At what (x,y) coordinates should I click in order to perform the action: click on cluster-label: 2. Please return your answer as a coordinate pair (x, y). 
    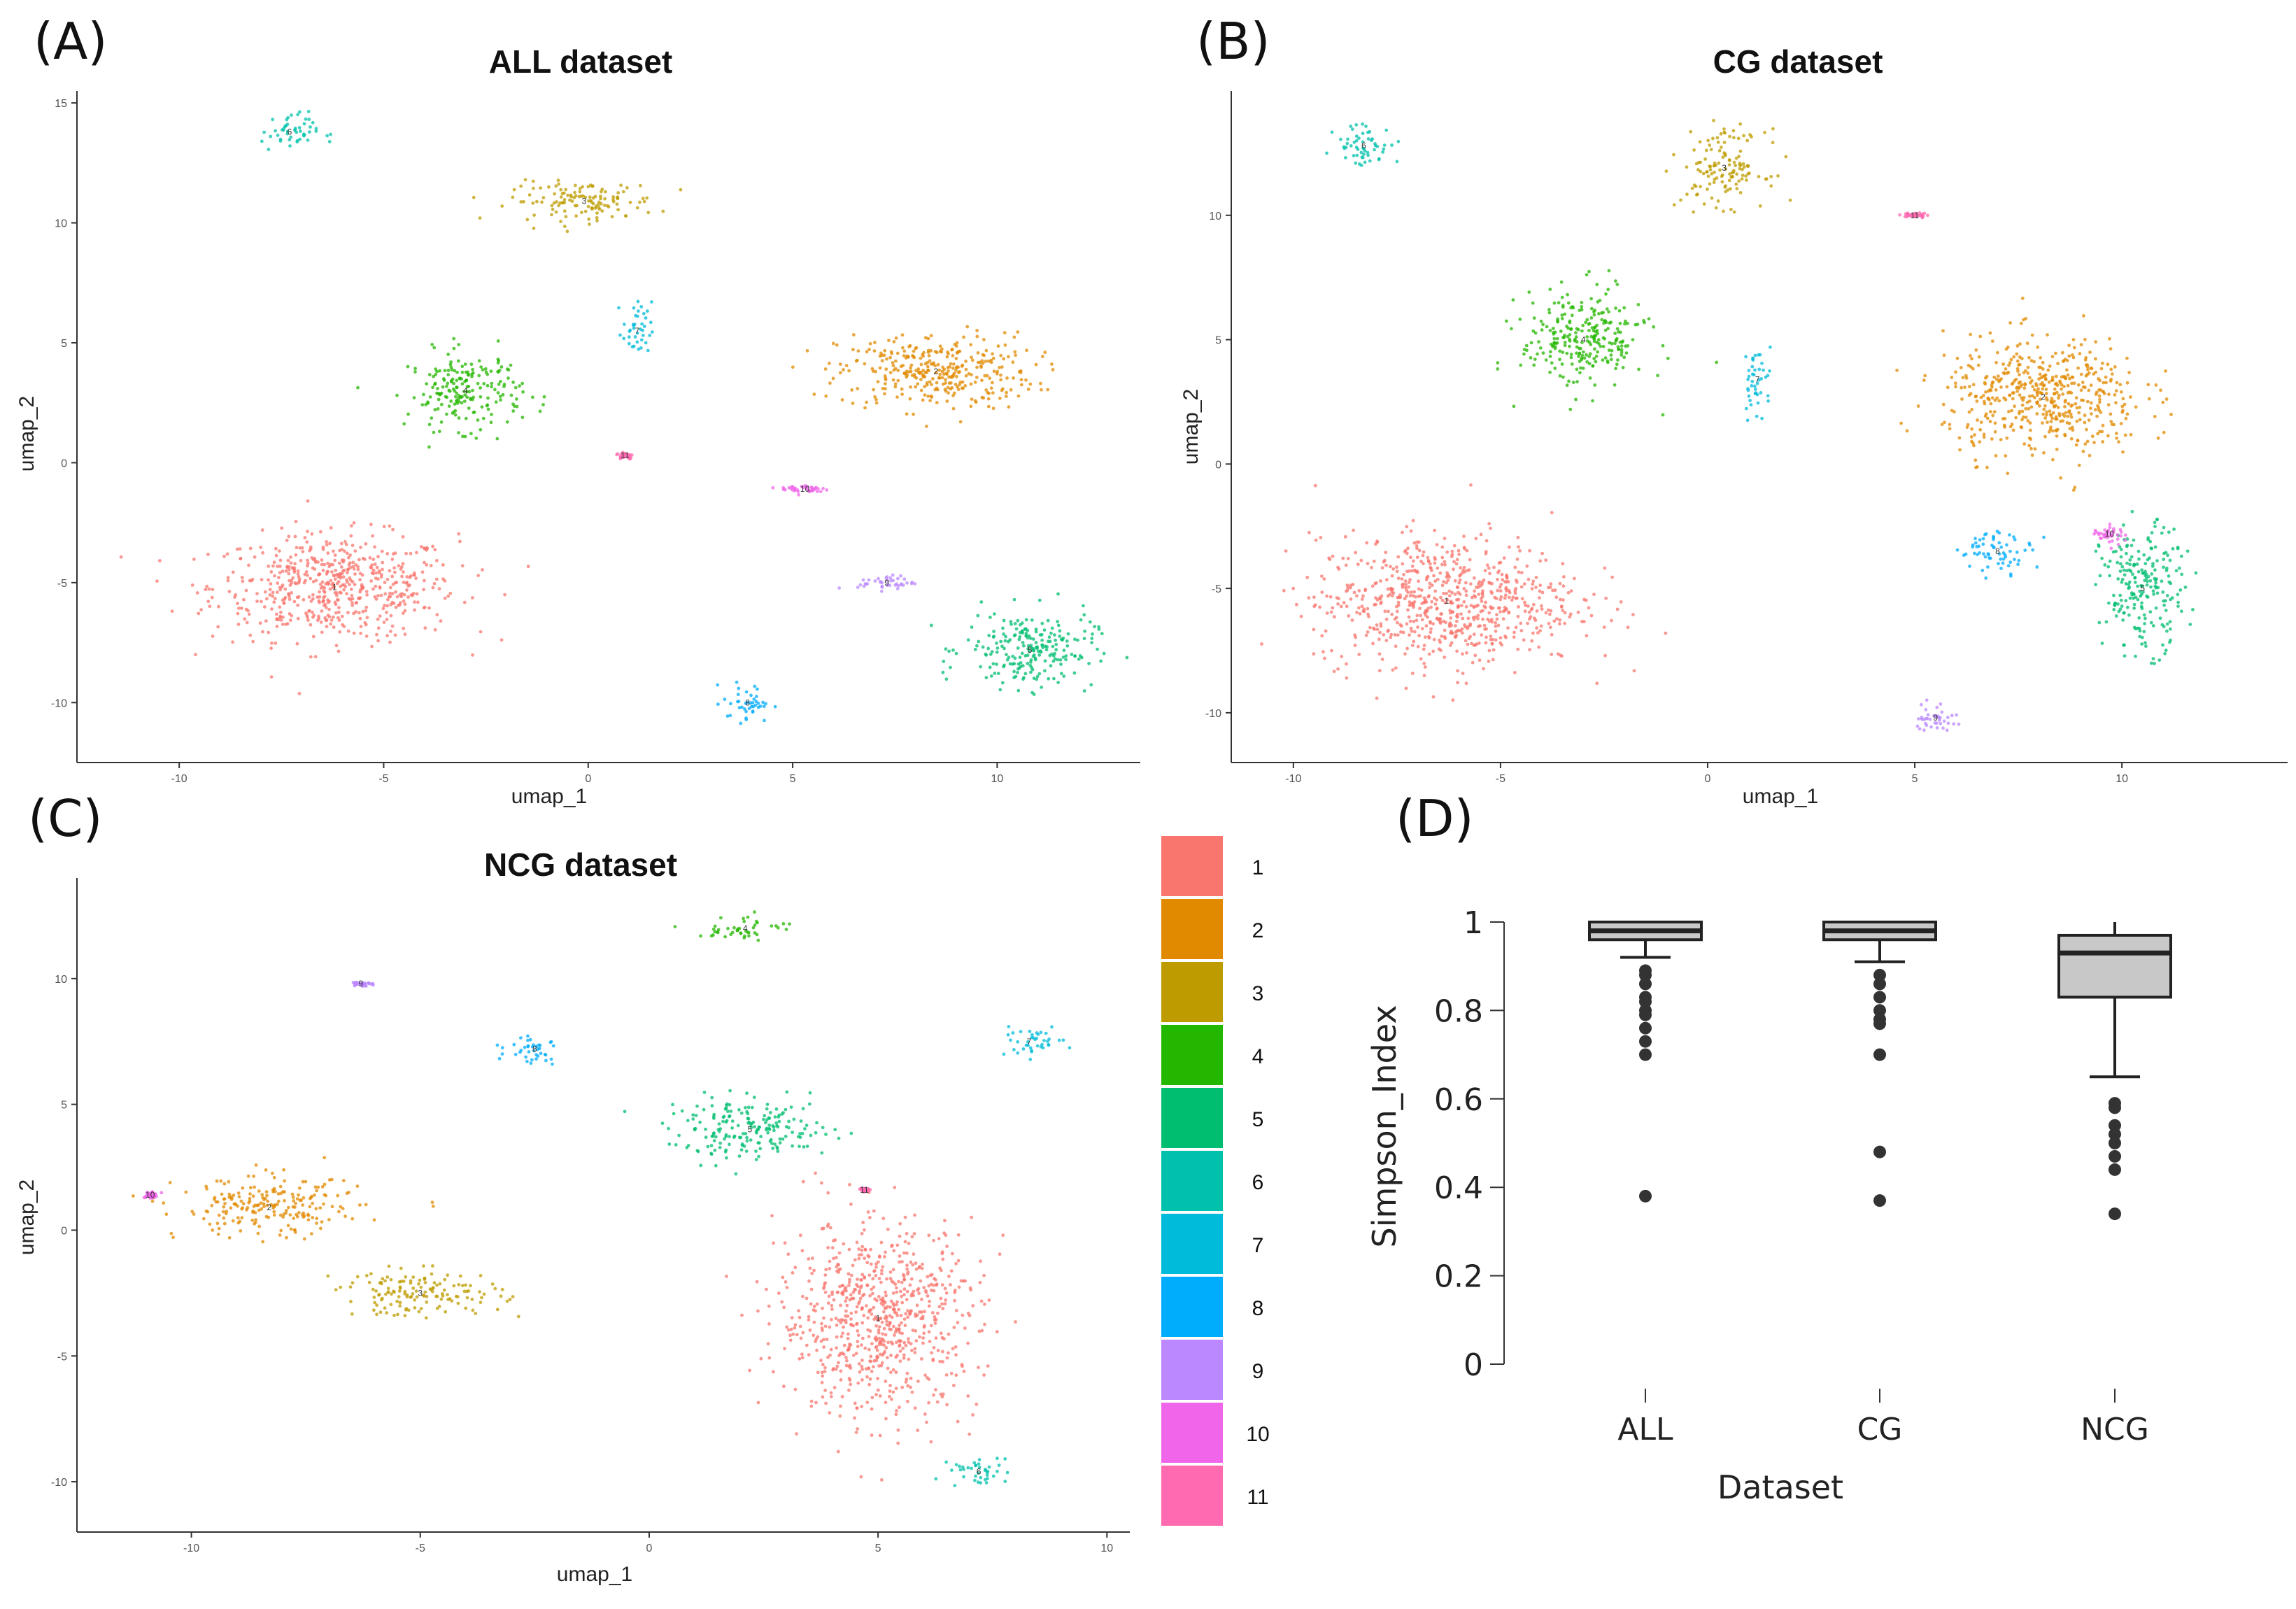
    Looking at the image, I should click on (2043, 397).